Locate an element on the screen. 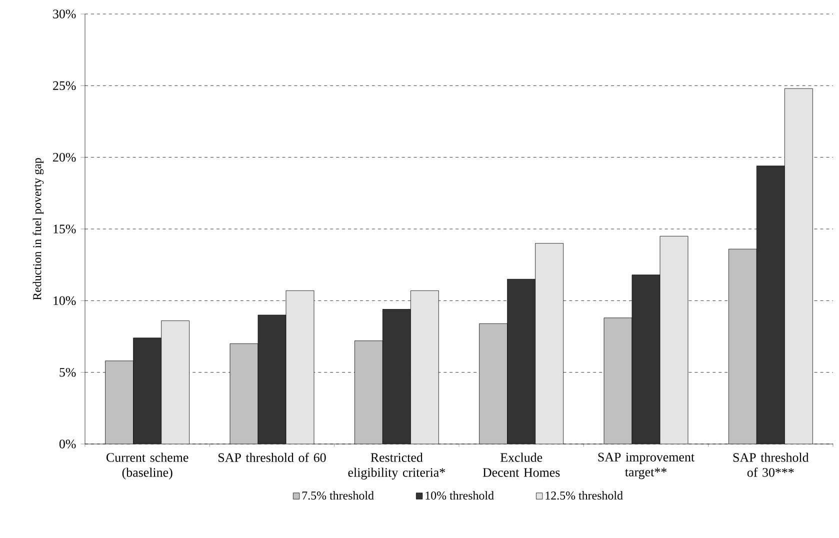  y-tick-label: 25% is located at coordinates (64, 85).